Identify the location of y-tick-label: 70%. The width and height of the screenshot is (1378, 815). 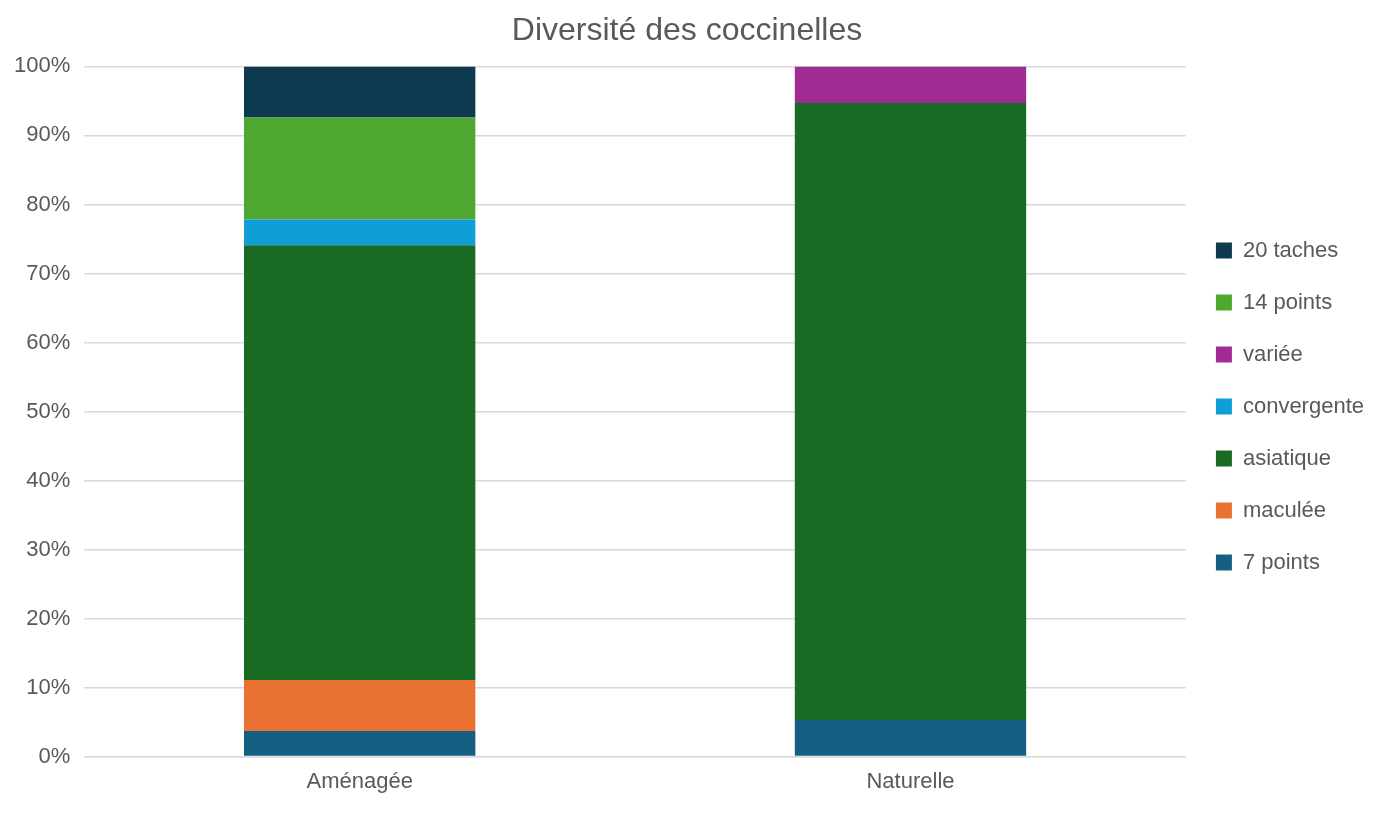
(48, 272).